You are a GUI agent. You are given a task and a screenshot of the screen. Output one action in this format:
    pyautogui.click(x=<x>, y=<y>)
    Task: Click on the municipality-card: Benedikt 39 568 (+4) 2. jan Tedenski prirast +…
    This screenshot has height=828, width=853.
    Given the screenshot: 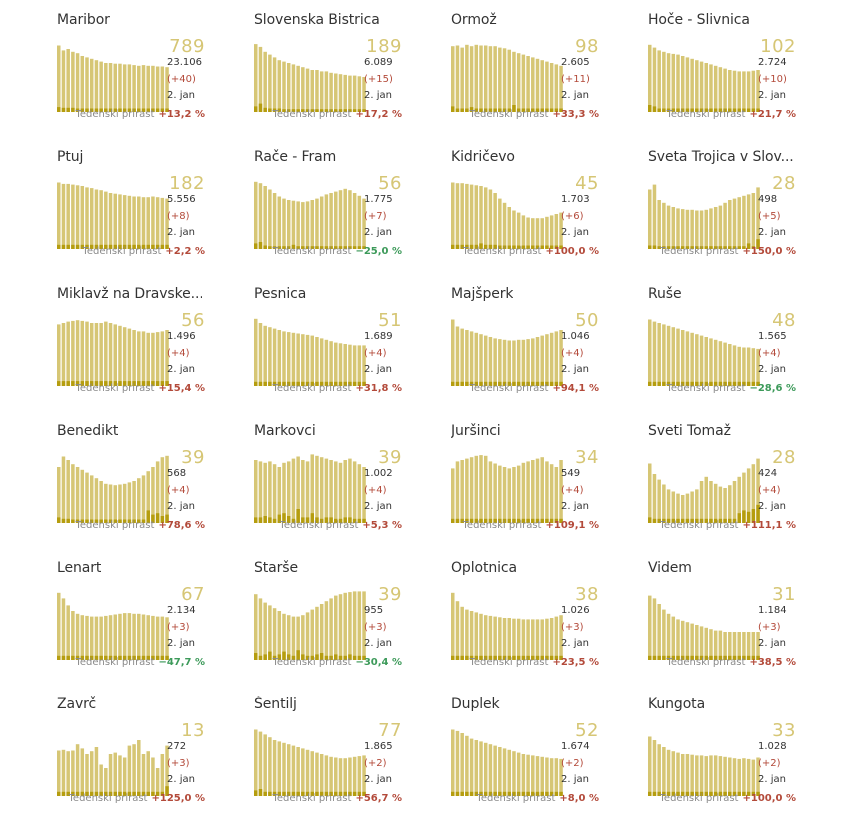 What is the action you would take?
    pyautogui.click(x=132, y=488)
    